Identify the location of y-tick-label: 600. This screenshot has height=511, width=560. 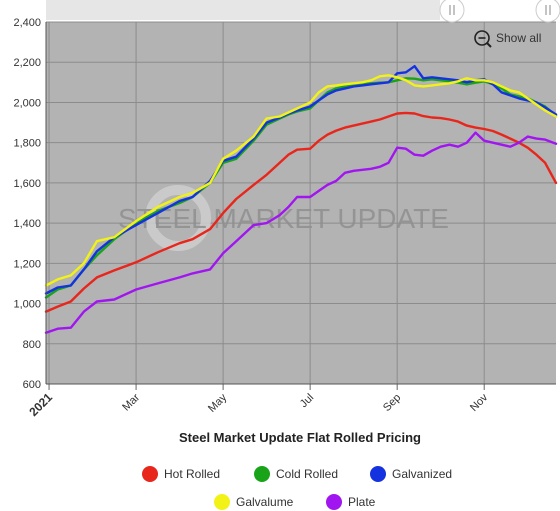
(32, 385).